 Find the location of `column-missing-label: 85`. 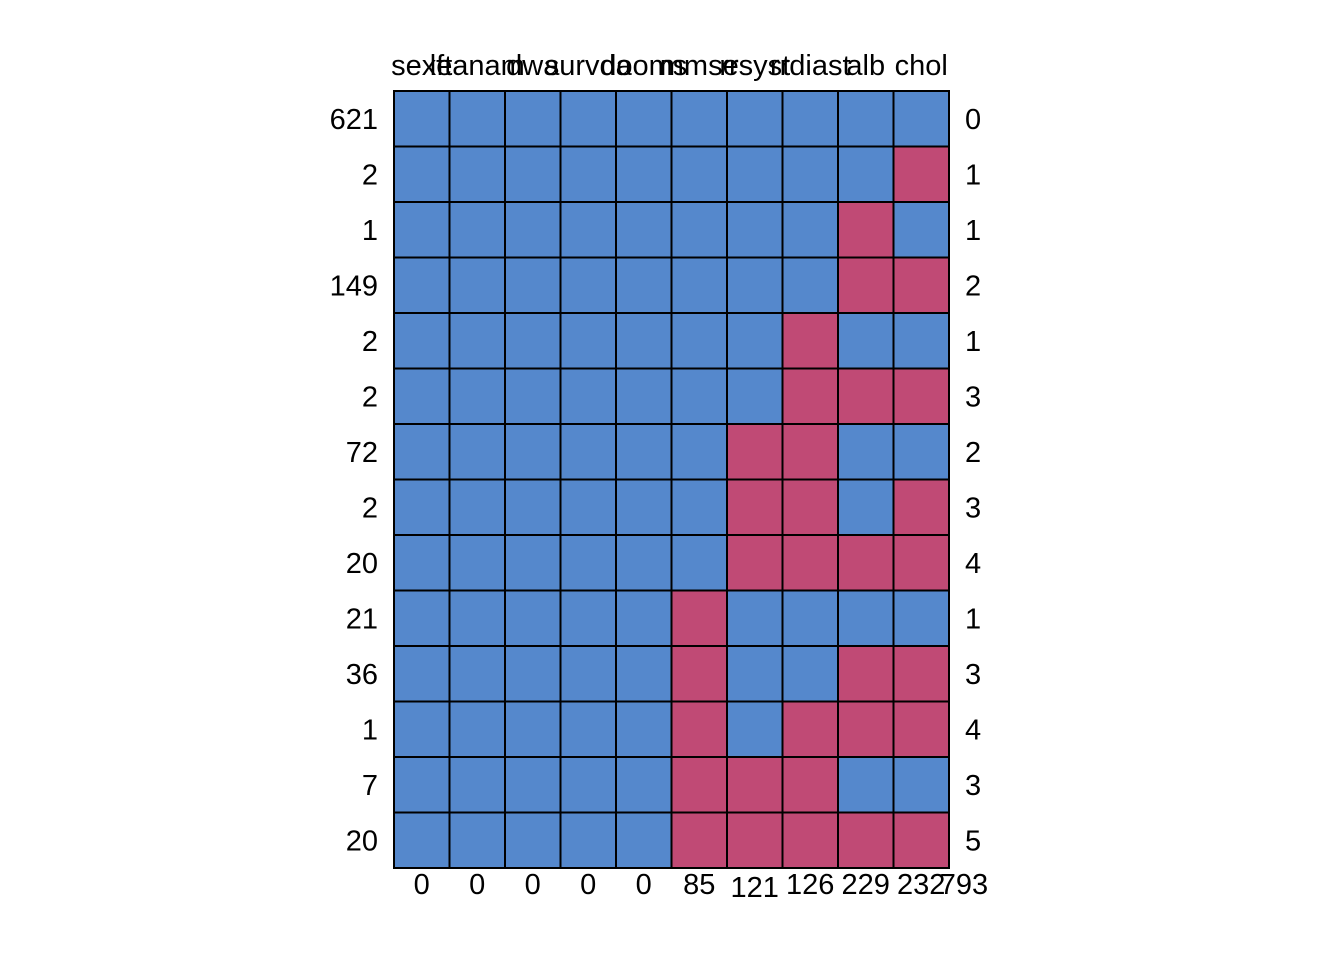

column-missing-label: 85 is located at coordinates (699, 885).